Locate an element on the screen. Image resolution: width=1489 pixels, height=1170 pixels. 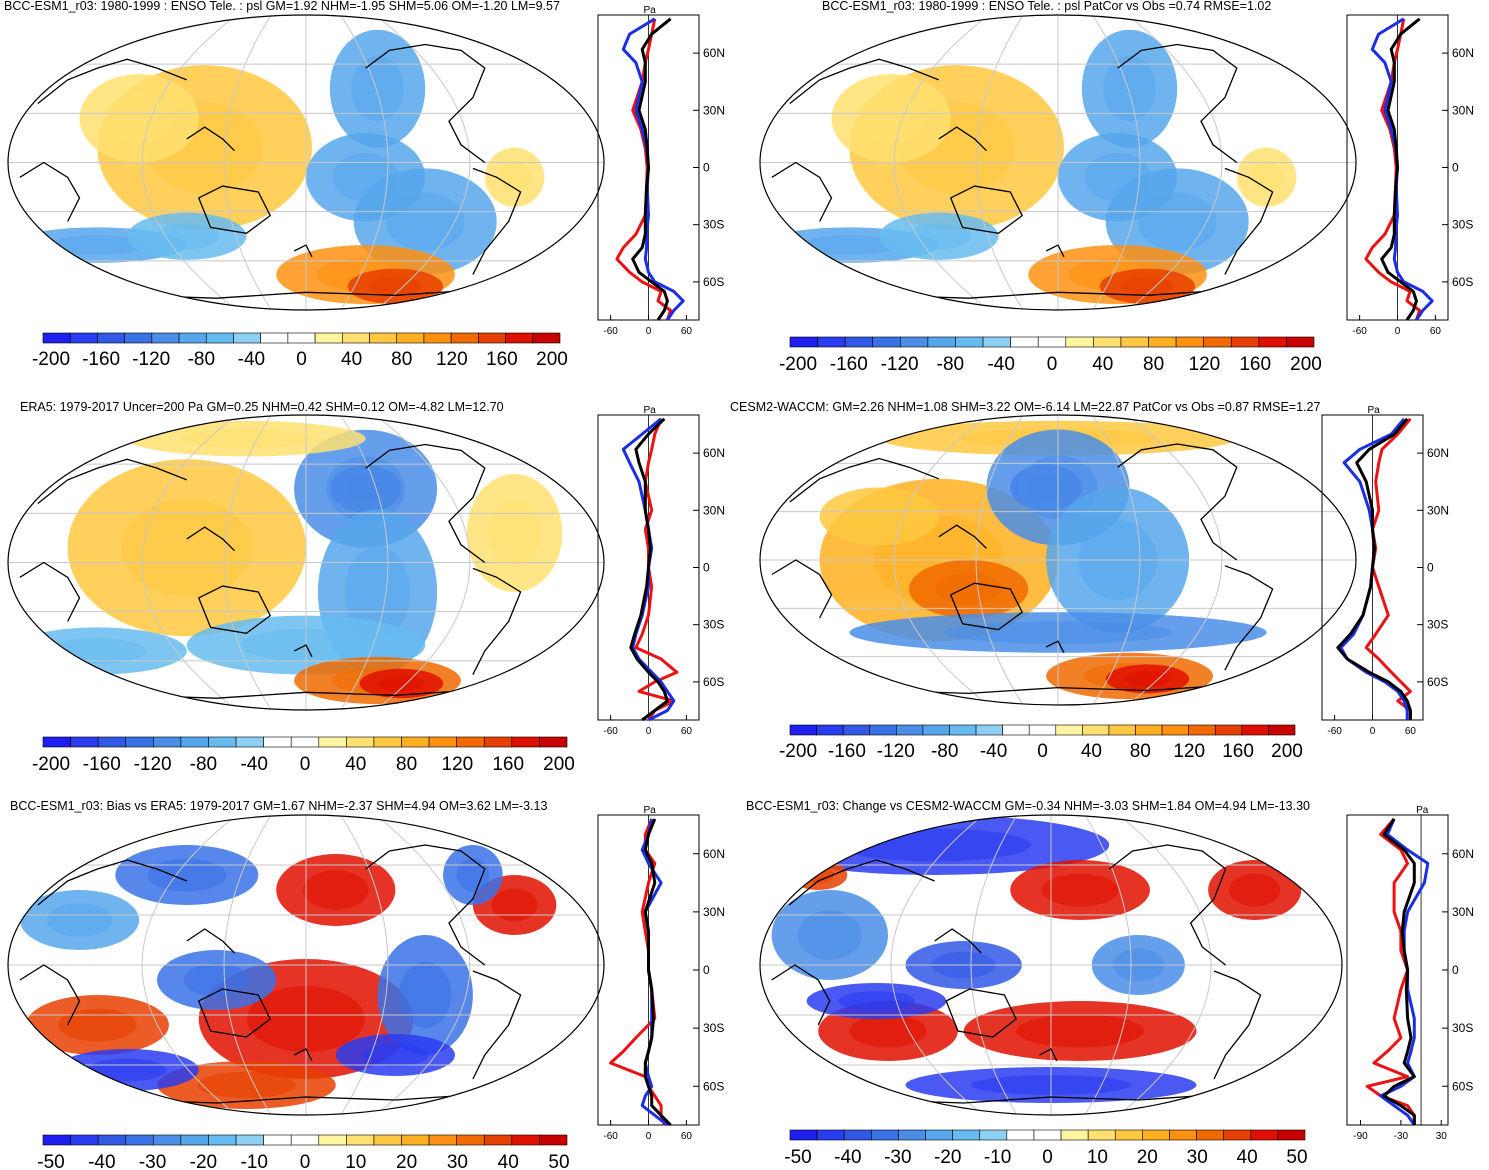
colorbar-tick-label: 50 is located at coordinates (558, 1161).